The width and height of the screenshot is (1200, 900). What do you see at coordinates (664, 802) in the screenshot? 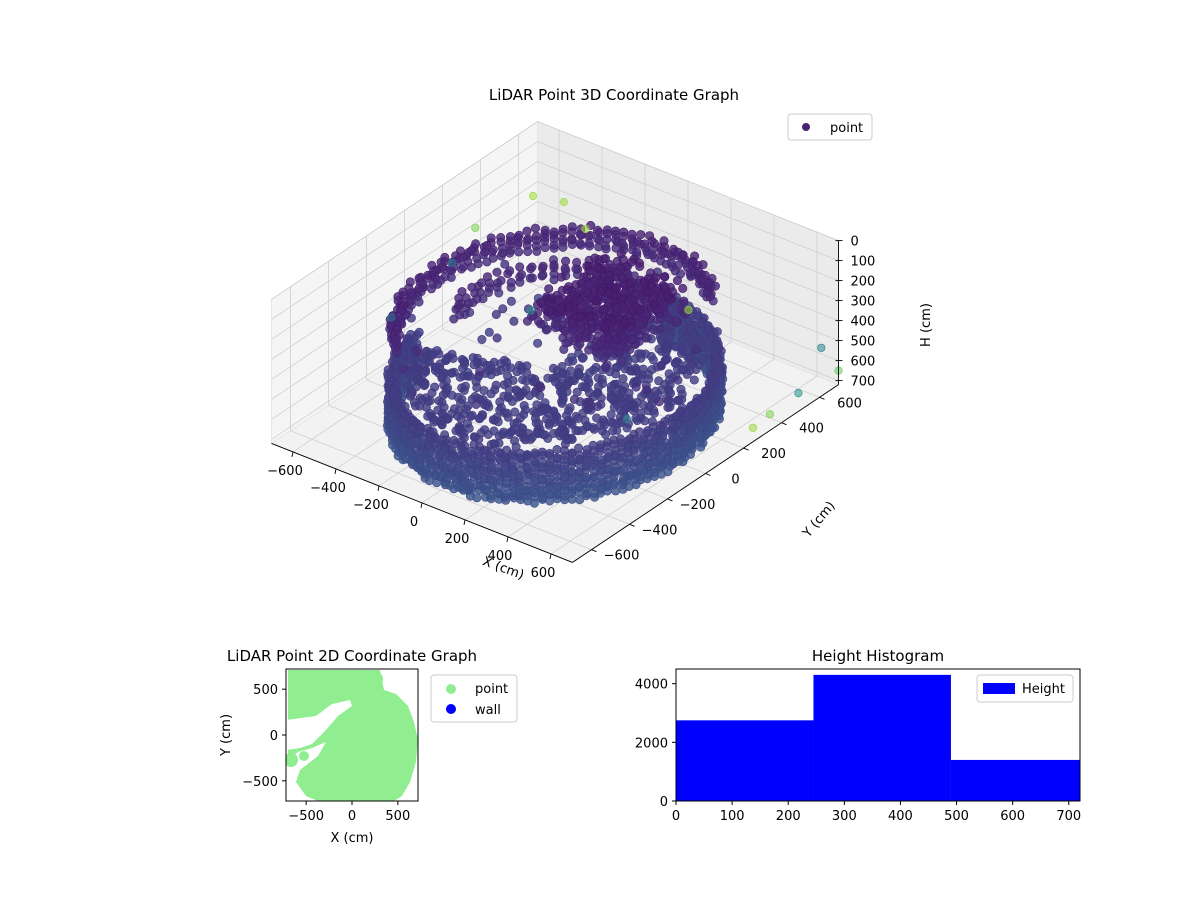
I see `y-tick-label-hist: 0` at bounding box center [664, 802].